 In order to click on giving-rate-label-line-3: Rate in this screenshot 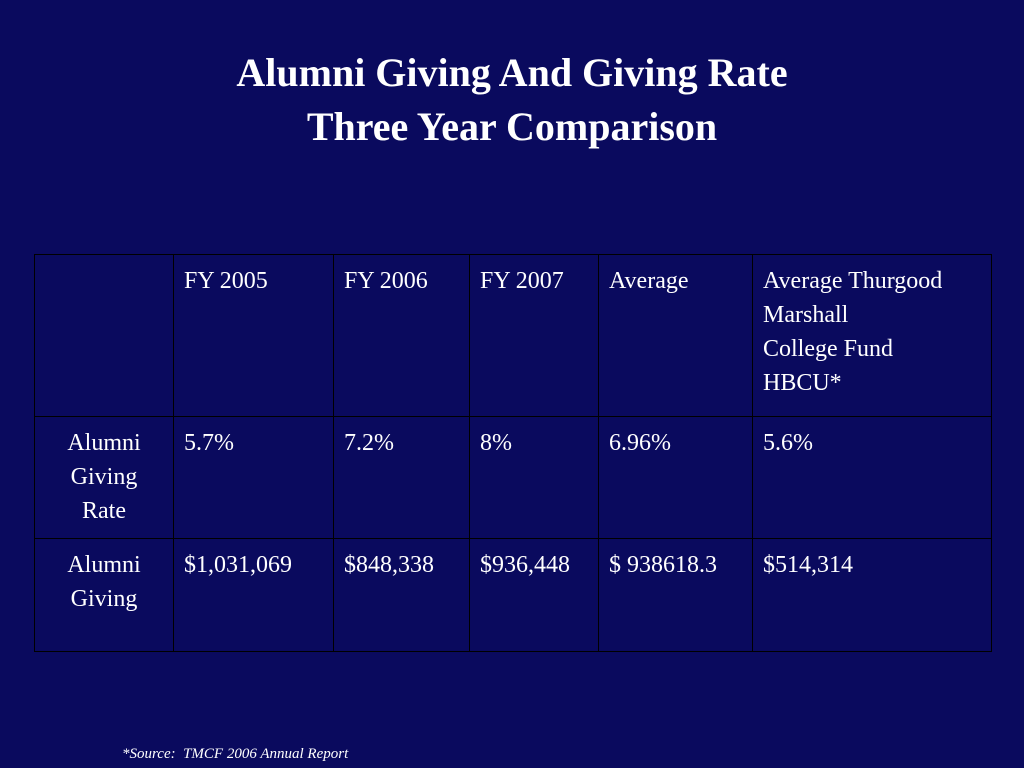, I will do `click(104, 511)`.